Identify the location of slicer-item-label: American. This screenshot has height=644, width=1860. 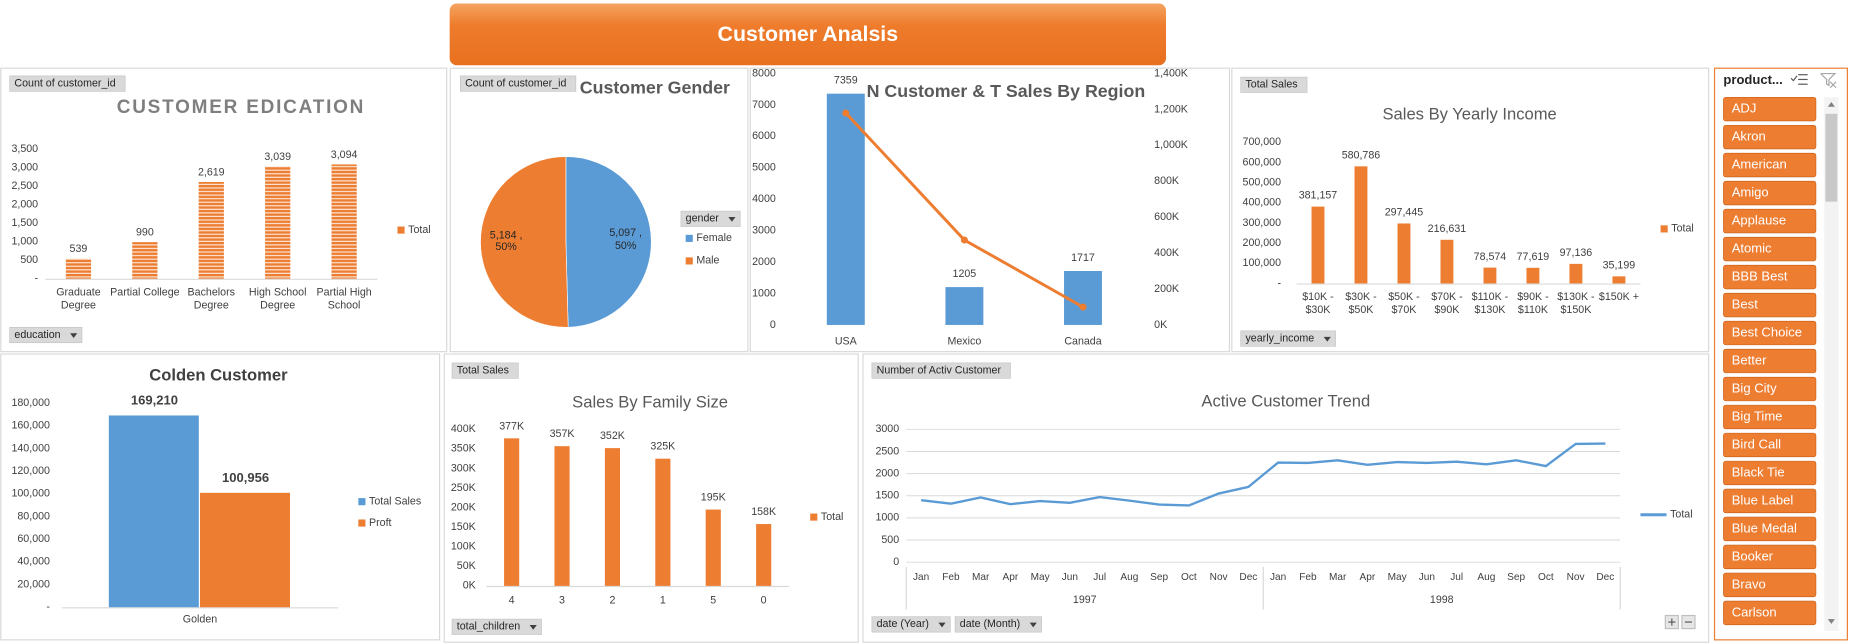
(1759, 164).